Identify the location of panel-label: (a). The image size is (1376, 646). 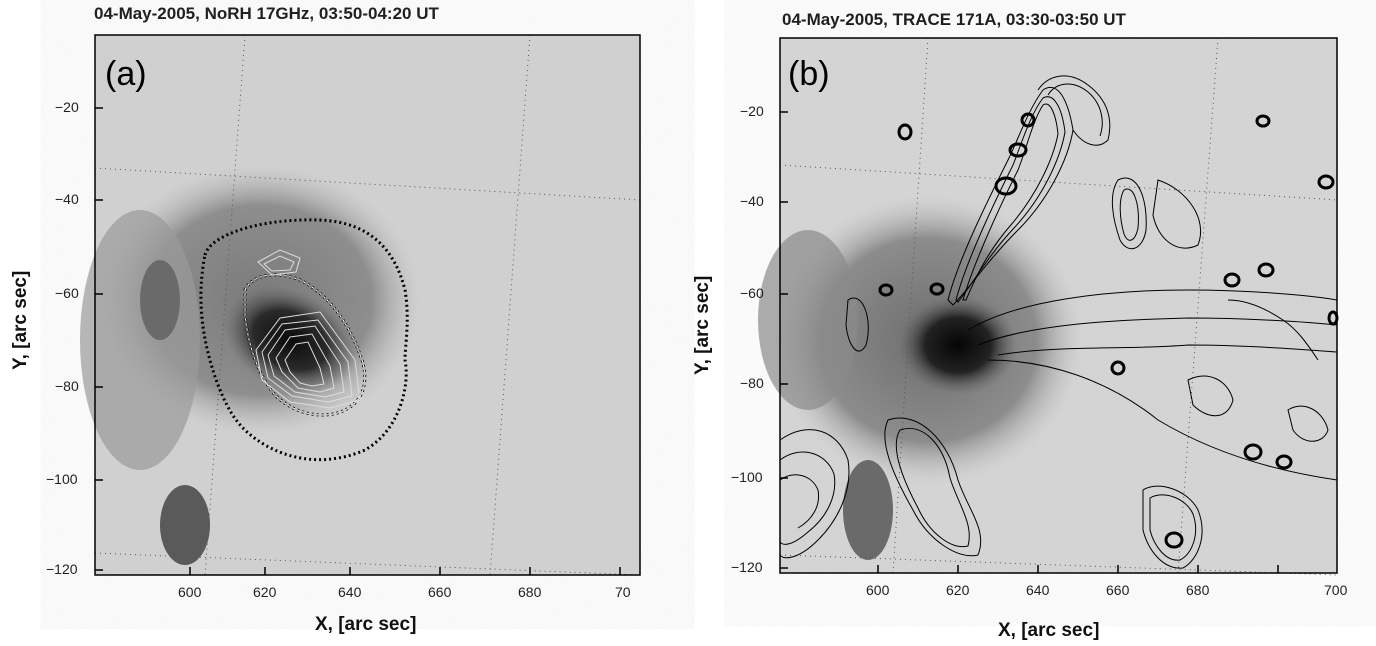
(126, 74).